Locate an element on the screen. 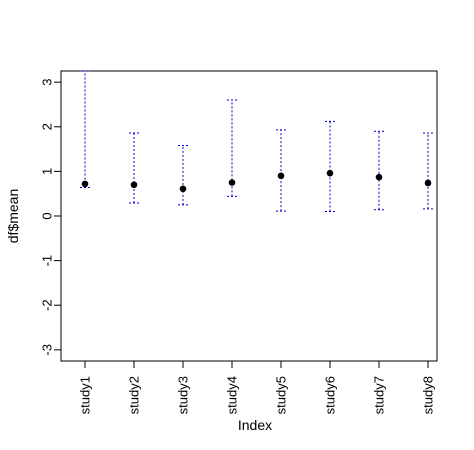 Image resolution: width=474 pixels, height=450 pixels. y-tick-label: 1 is located at coordinates (47, 171).